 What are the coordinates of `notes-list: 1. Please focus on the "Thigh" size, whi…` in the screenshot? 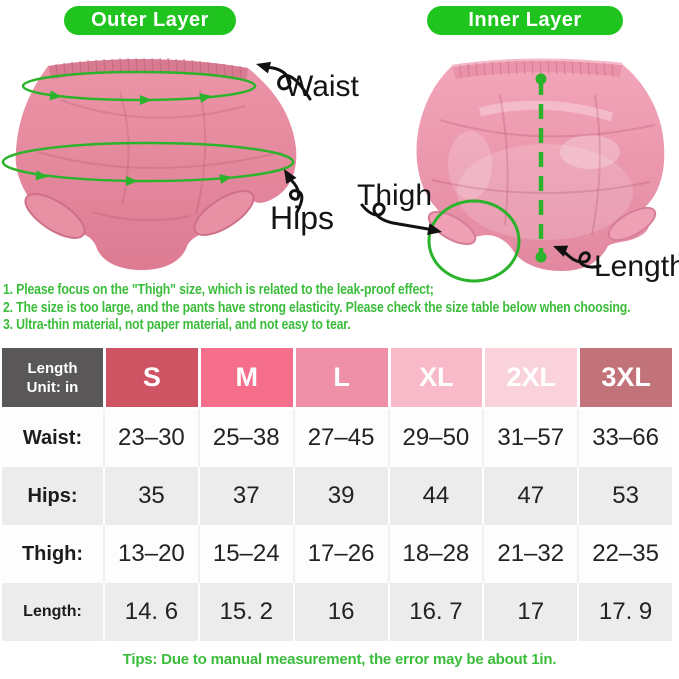 It's located at (341, 307).